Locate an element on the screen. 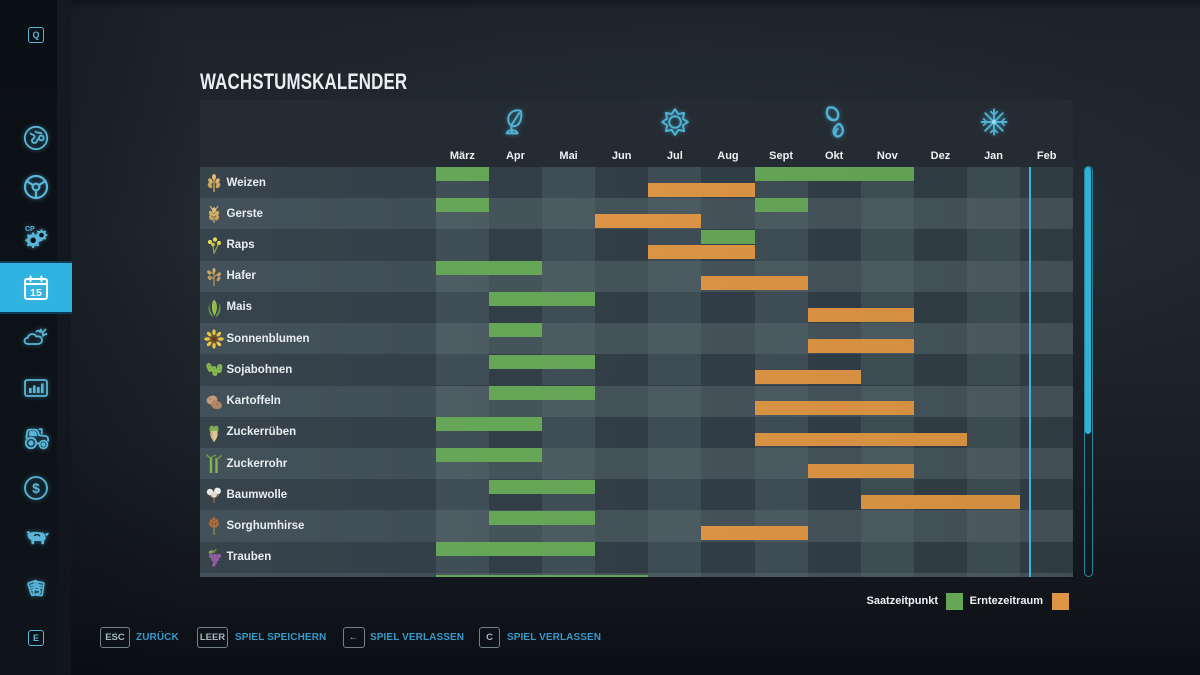  svg-text: 15 is located at coordinates (36, 293).